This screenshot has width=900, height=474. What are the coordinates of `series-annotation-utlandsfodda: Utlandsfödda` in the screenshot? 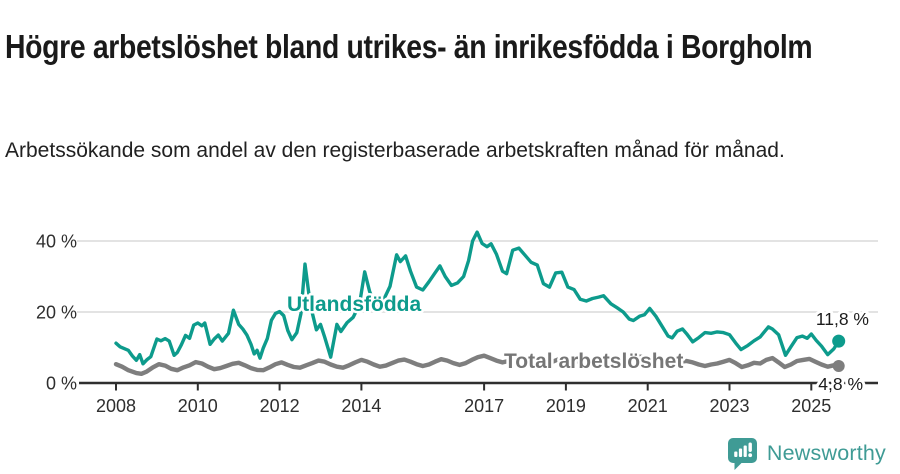 It's located at (354, 304).